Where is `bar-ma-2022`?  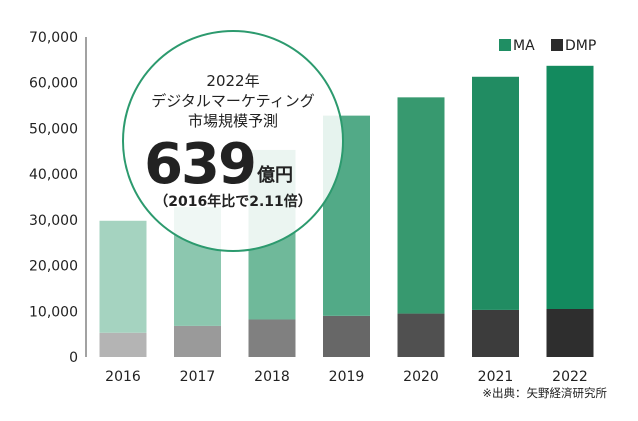
bar-ma-2022 is located at coordinates (570, 187).